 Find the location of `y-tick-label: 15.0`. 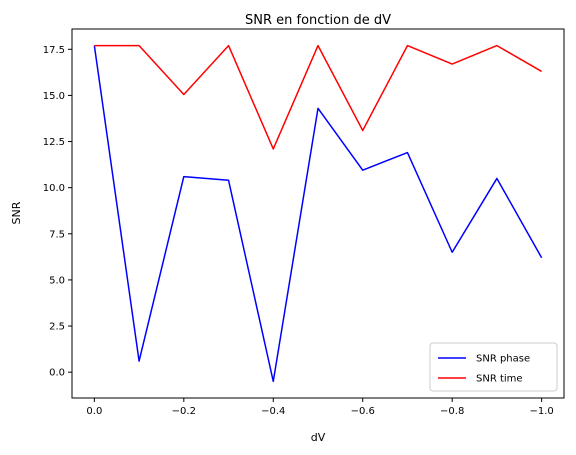

y-tick-label: 15.0 is located at coordinates (54, 96).